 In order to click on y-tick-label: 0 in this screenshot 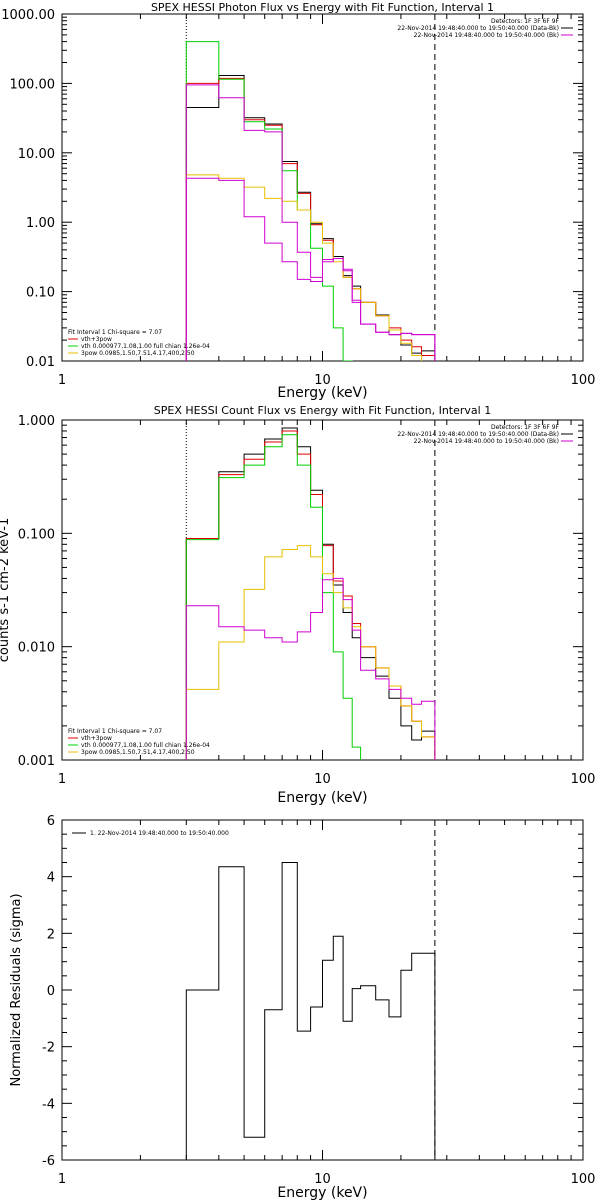, I will do `click(51, 991)`.